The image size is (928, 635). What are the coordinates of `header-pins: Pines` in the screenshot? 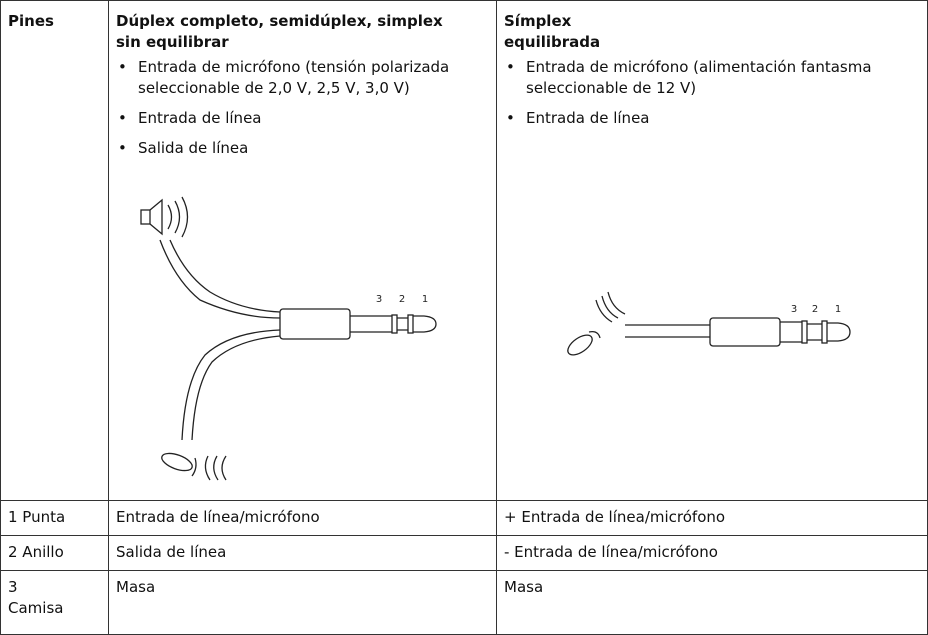 It's located at (54, 250).